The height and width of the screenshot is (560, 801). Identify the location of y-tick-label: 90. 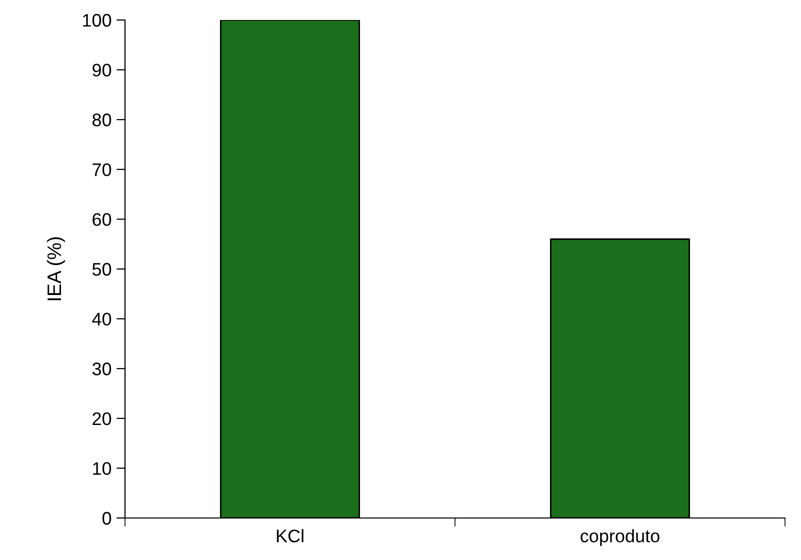
(102, 70).